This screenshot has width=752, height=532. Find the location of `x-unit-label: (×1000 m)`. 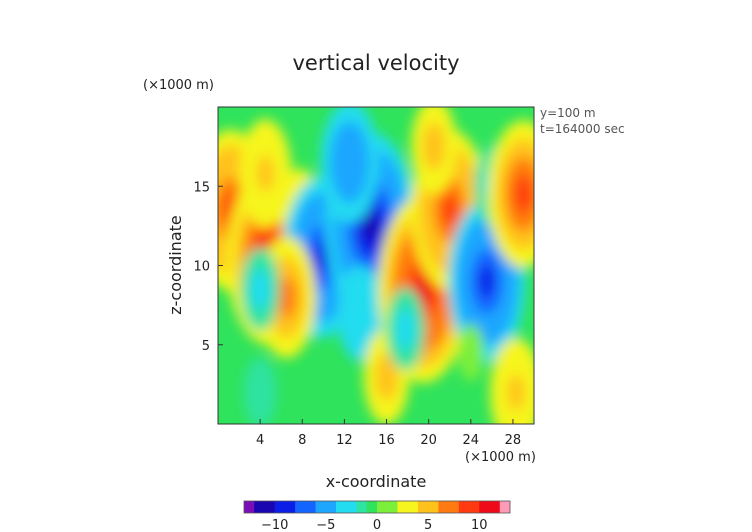

x-unit-label: (×1000 m) is located at coordinates (500, 457).